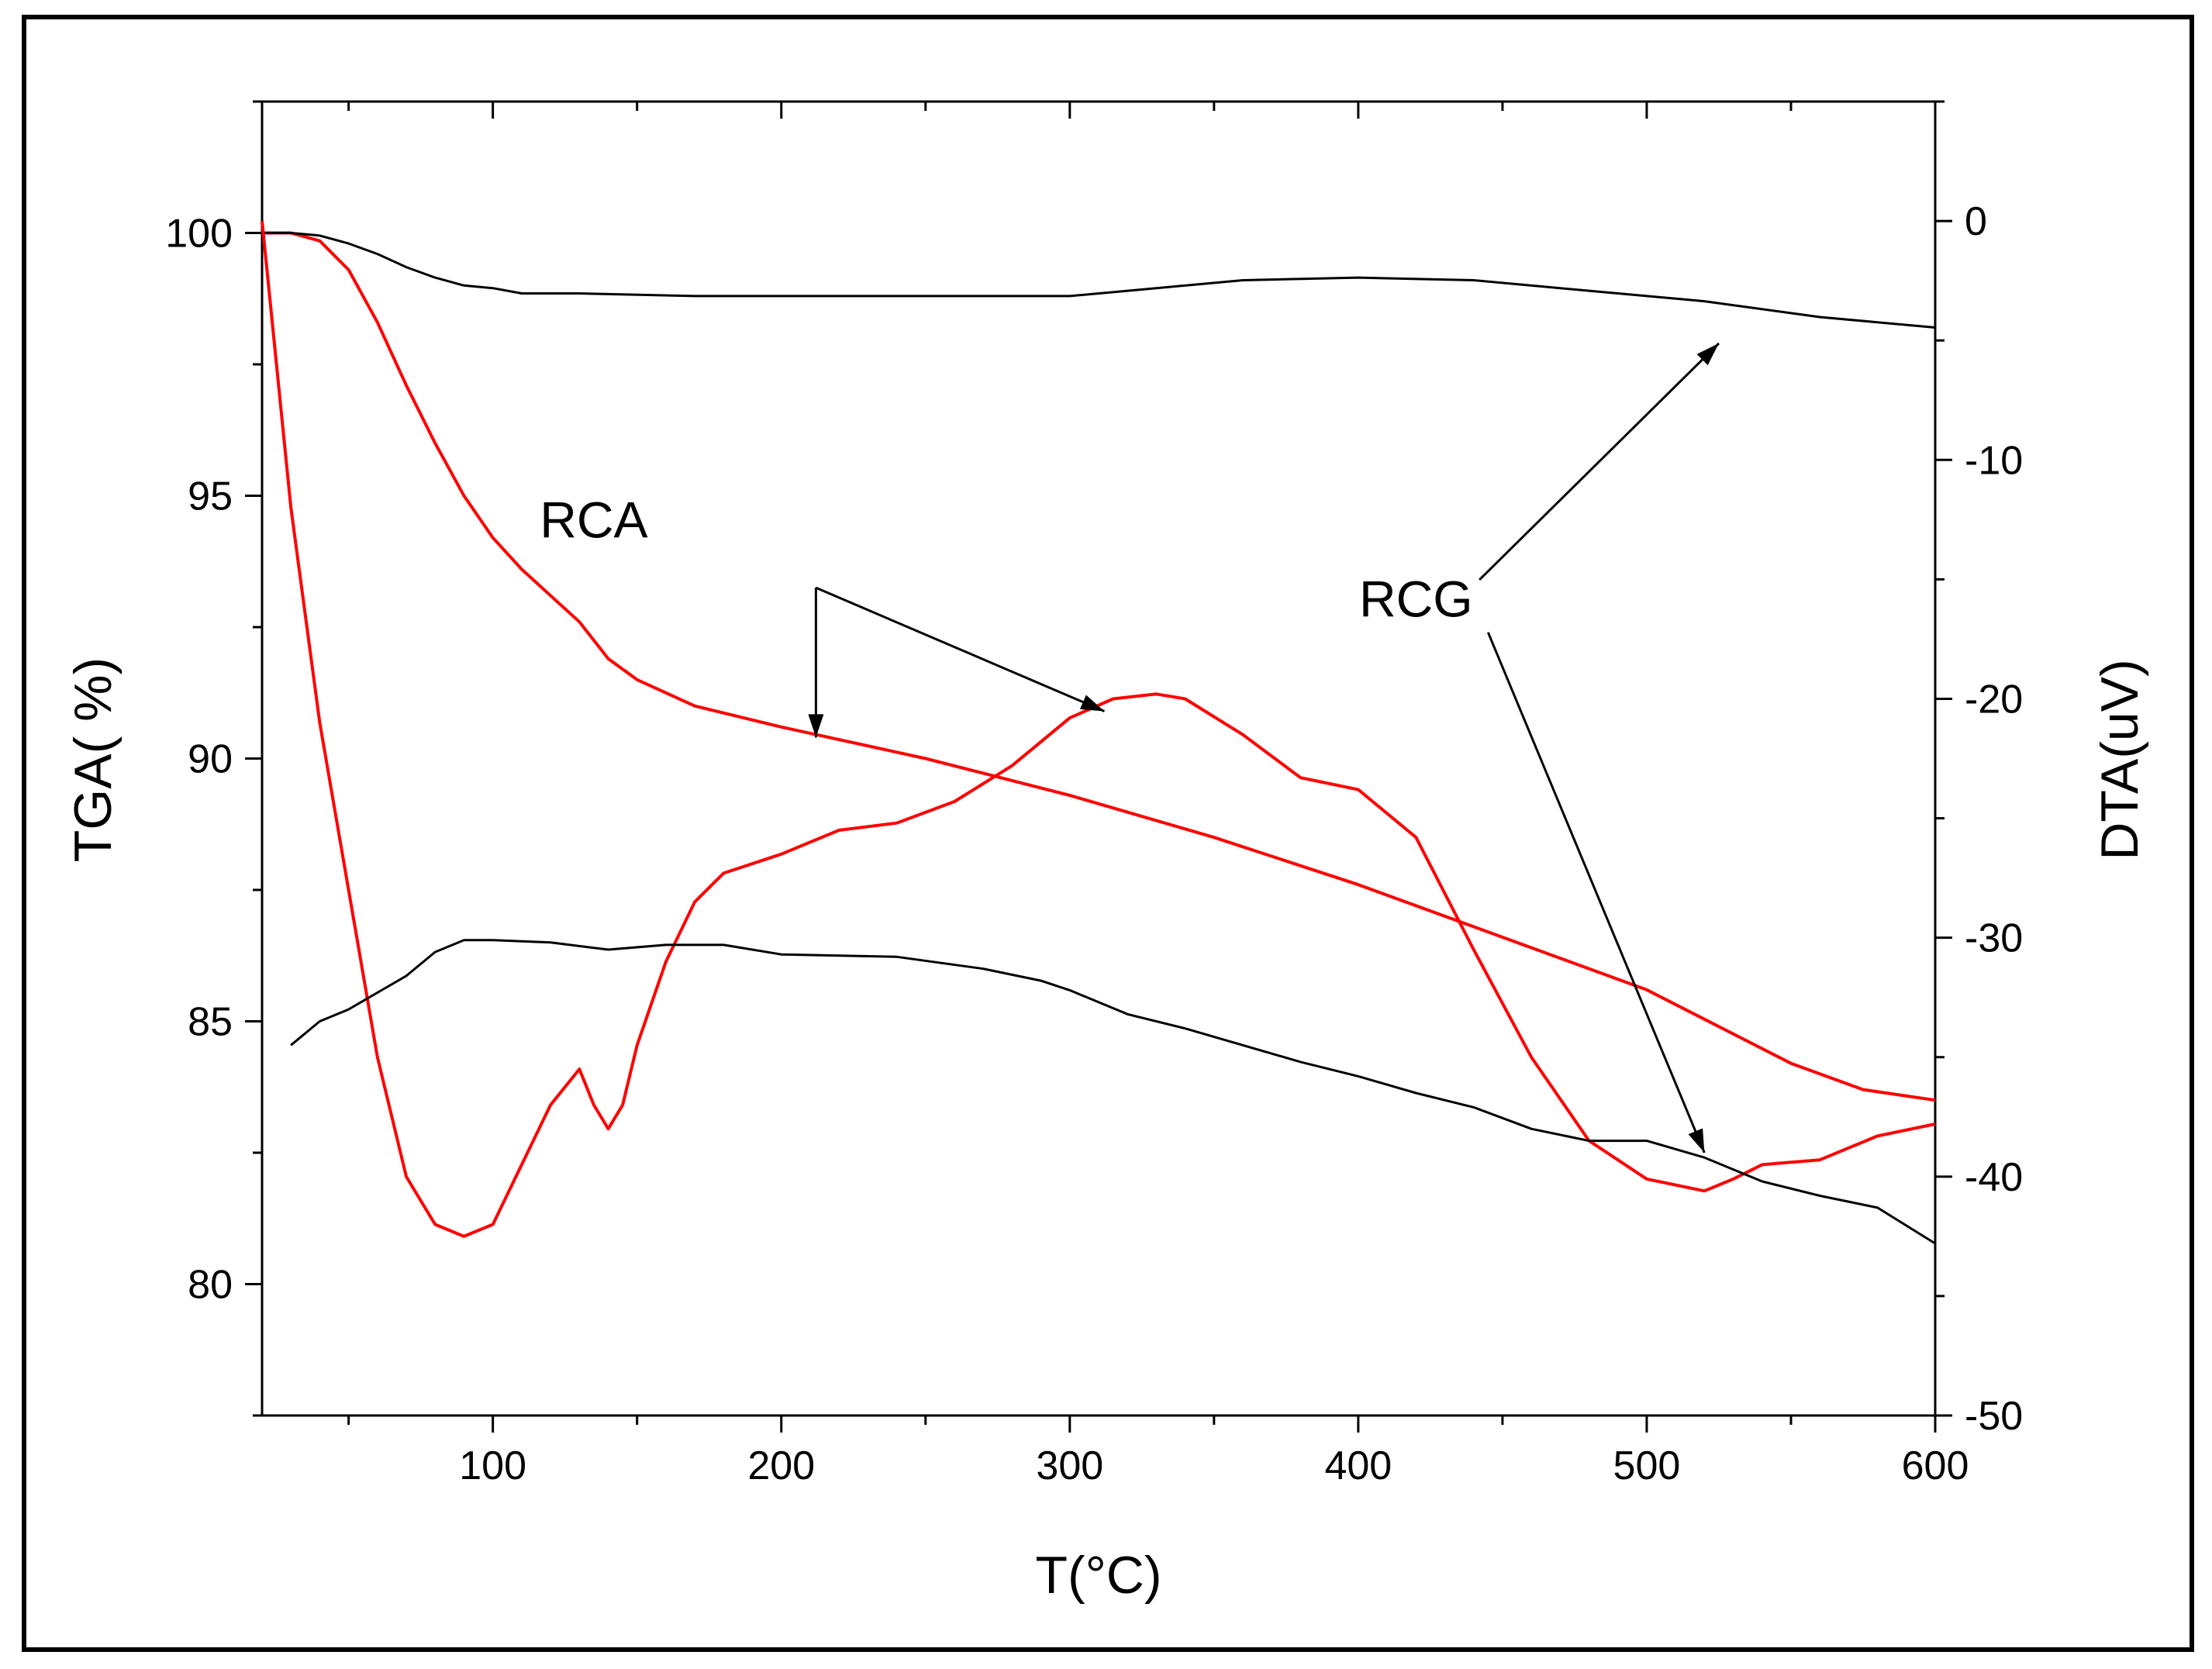 This screenshot has height=1669, width=2212. Describe the element at coordinates (1416, 598) in the screenshot. I see `annotation-rcg: RCG` at that location.